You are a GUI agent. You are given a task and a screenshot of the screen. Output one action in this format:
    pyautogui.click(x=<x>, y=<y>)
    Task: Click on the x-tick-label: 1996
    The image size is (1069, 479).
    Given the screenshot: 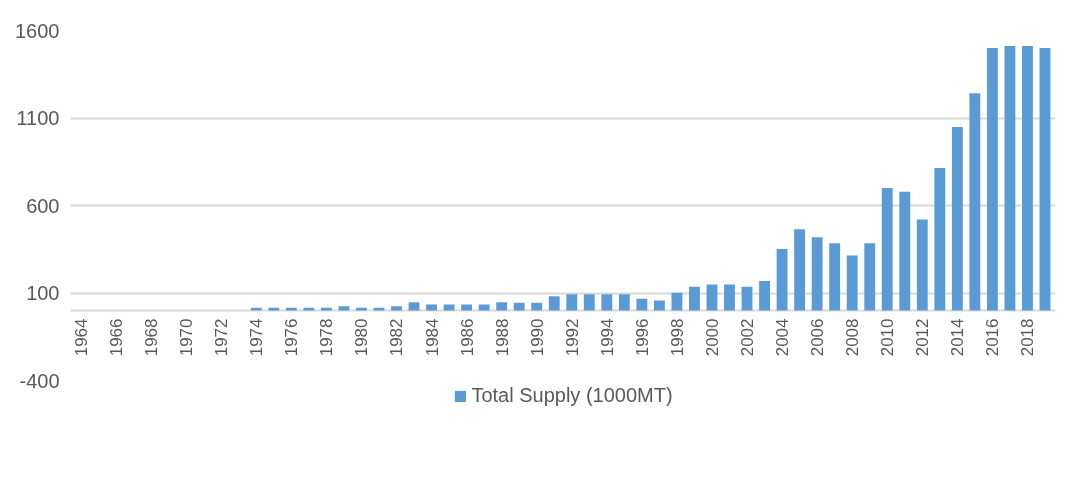 What is the action you would take?
    pyautogui.click(x=642, y=337)
    